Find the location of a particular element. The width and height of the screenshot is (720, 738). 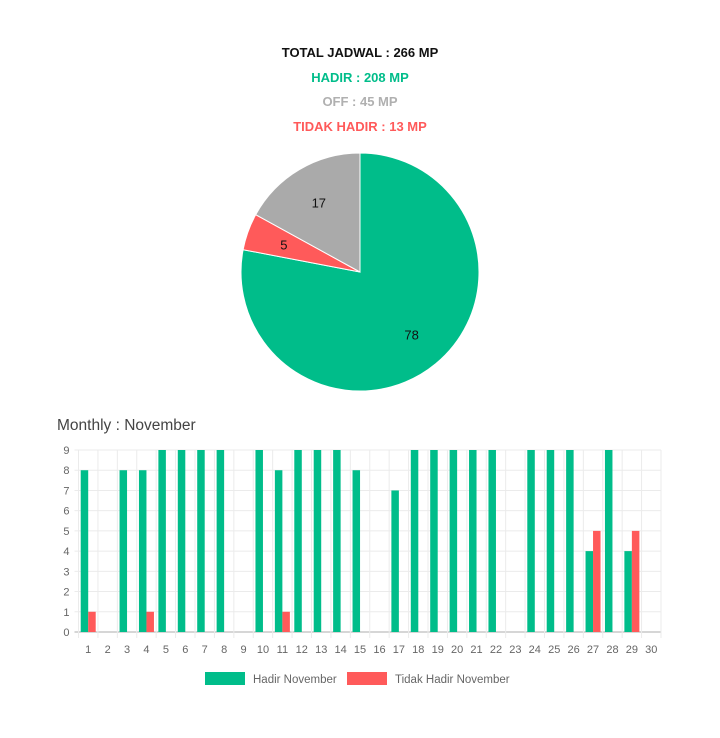

total-jadwal-label: TOTAL JADWAL : 266 MP is located at coordinates (360, 52).